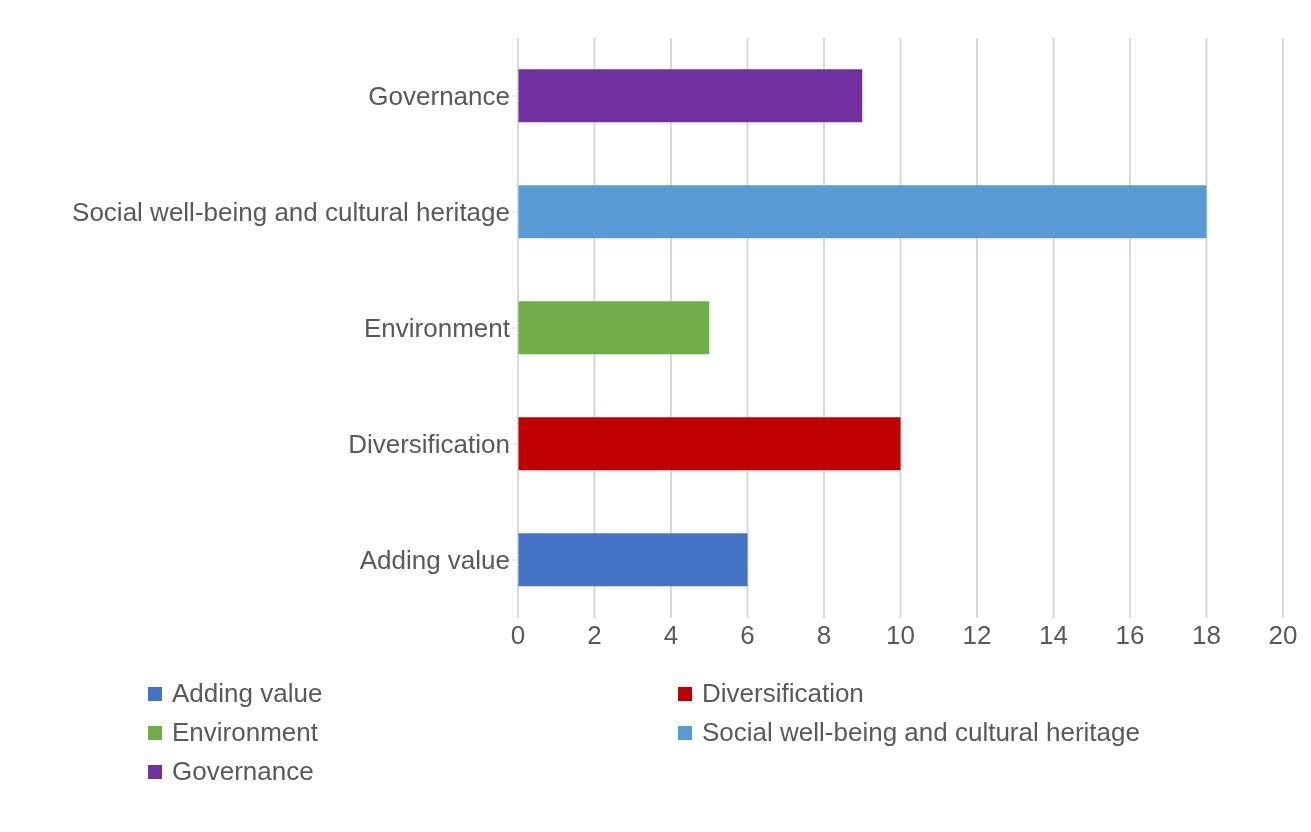 The width and height of the screenshot is (1311, 832). I want to click on legend-label: Governance, so click(243, 771).